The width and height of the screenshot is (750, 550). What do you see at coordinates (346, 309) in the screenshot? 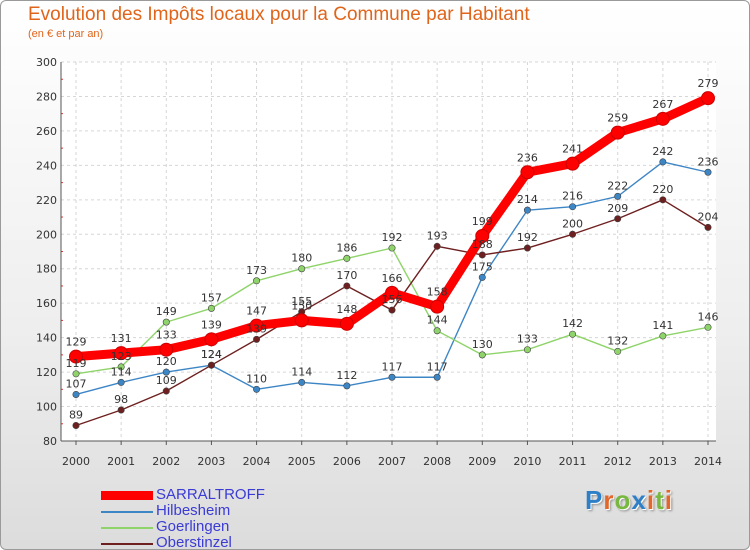
I see `data-label-sarraltroff: 148` at bounding box center [346, 309].